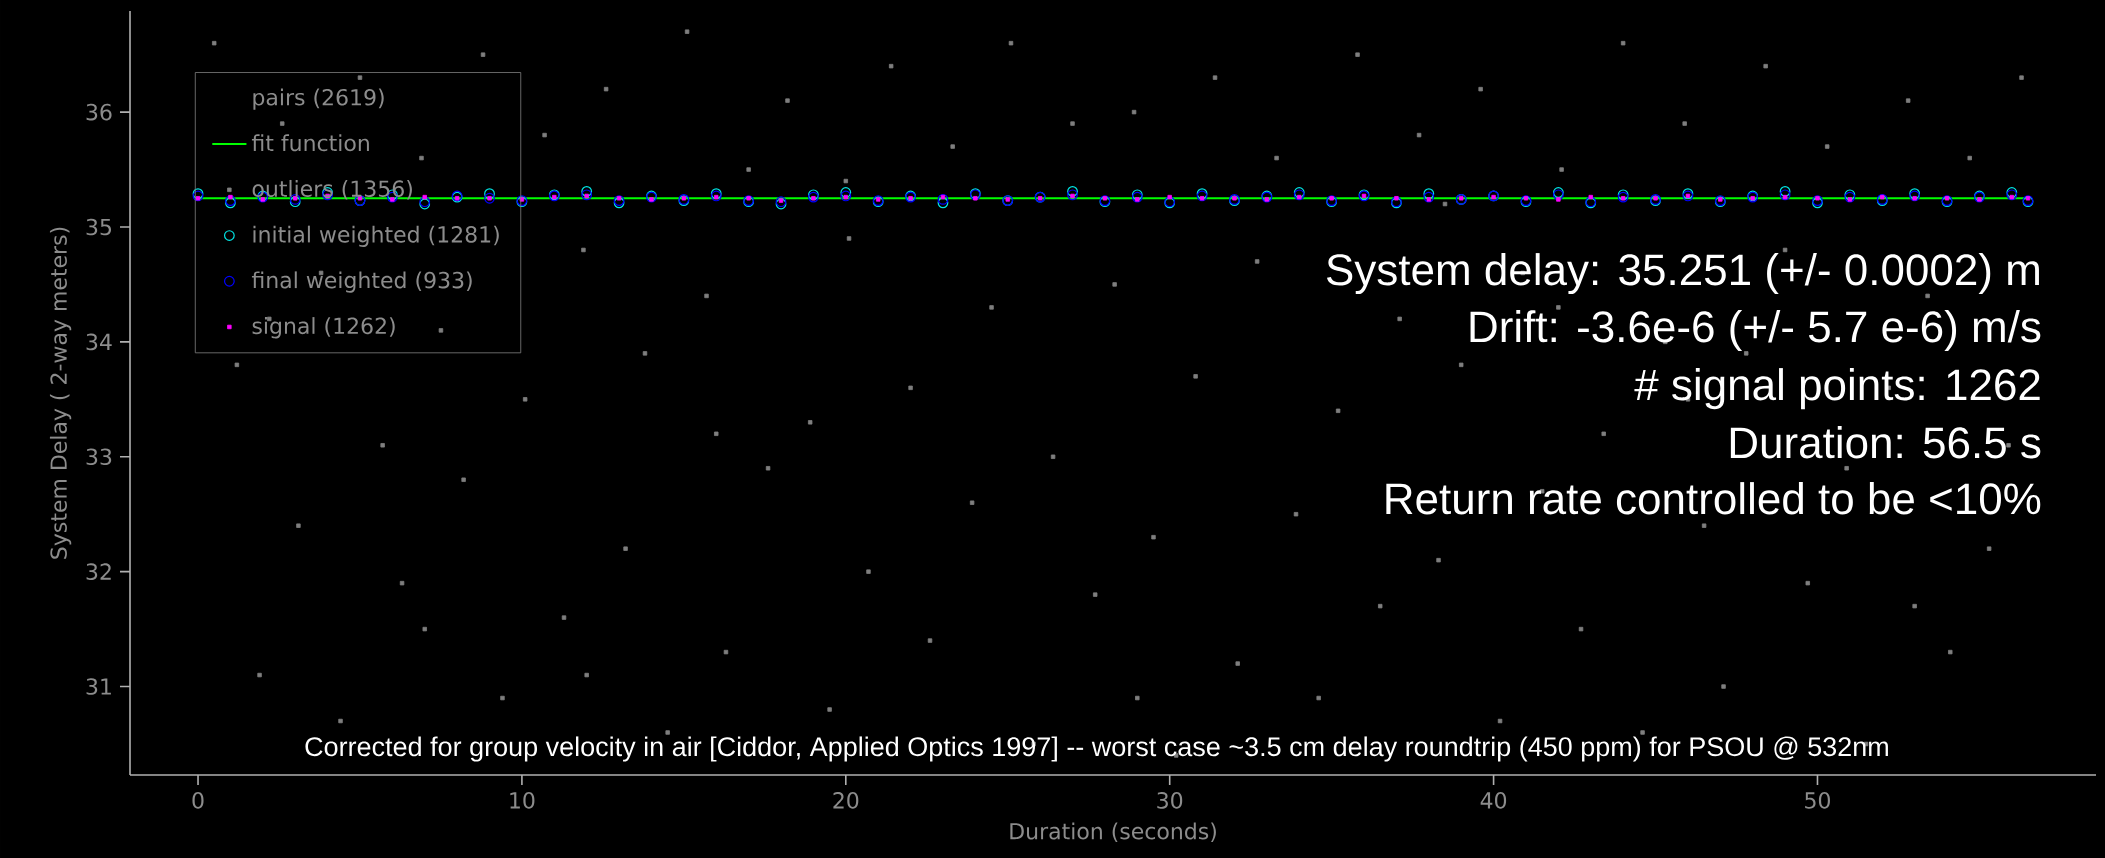 This screenshot has width=2105, height=858. I want to click on x-tick-label: 20, so click(846, 800).